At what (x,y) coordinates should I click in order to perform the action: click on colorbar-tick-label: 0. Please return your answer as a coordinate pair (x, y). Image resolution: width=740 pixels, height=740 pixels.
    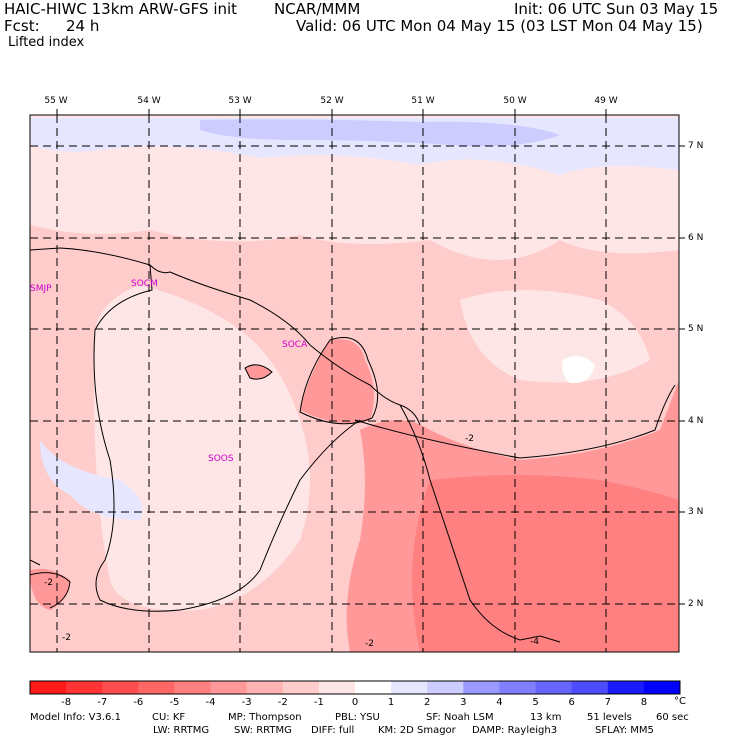
    Looking at the image, I should click on (355, 702).